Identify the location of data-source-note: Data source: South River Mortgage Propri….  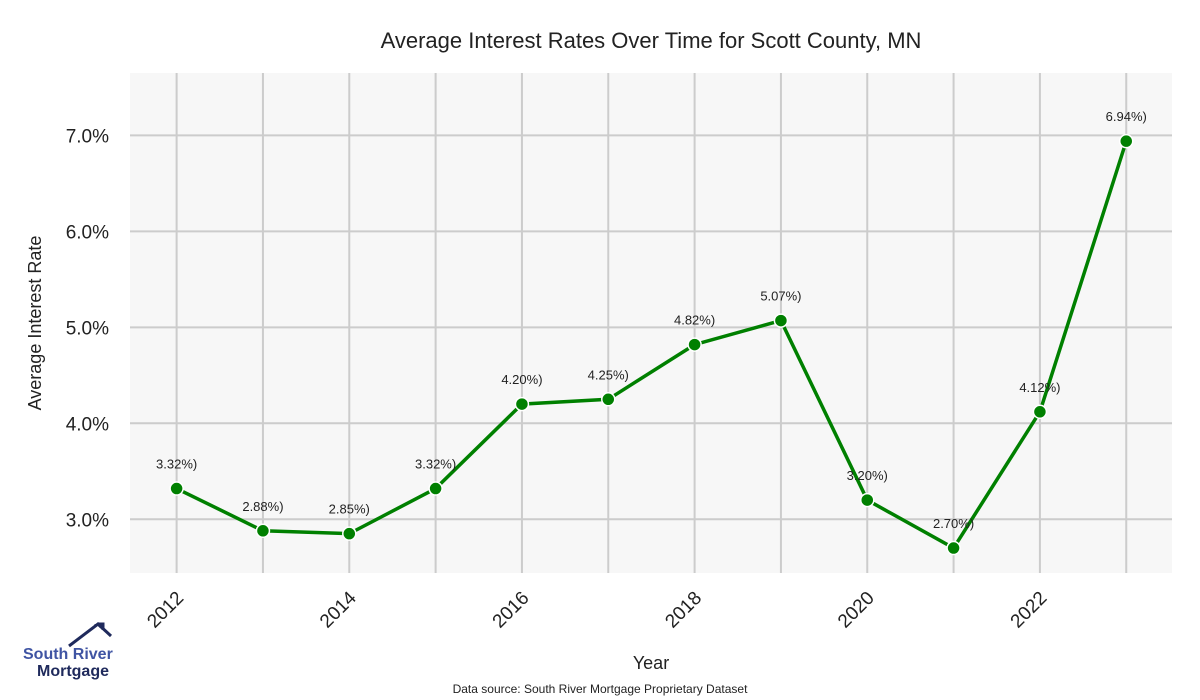
(600, 689).